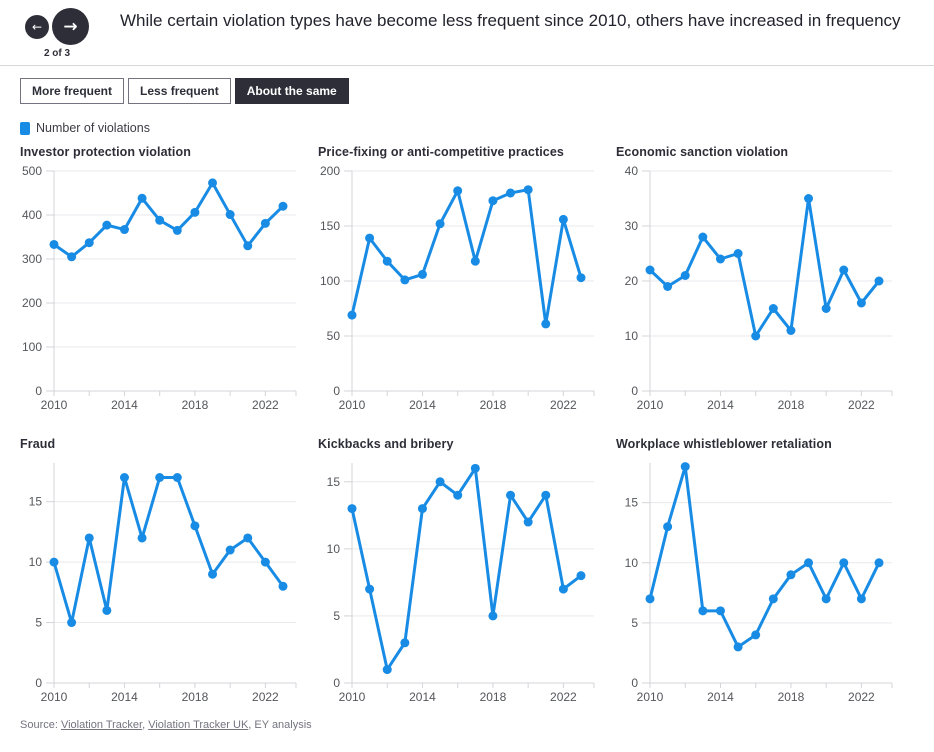 The image size is (934, 752). I want to click on chart-workplace-whistleblower-retaliation: 0 5 10 15 2010 2014 2018 2022, so click(759, 583).